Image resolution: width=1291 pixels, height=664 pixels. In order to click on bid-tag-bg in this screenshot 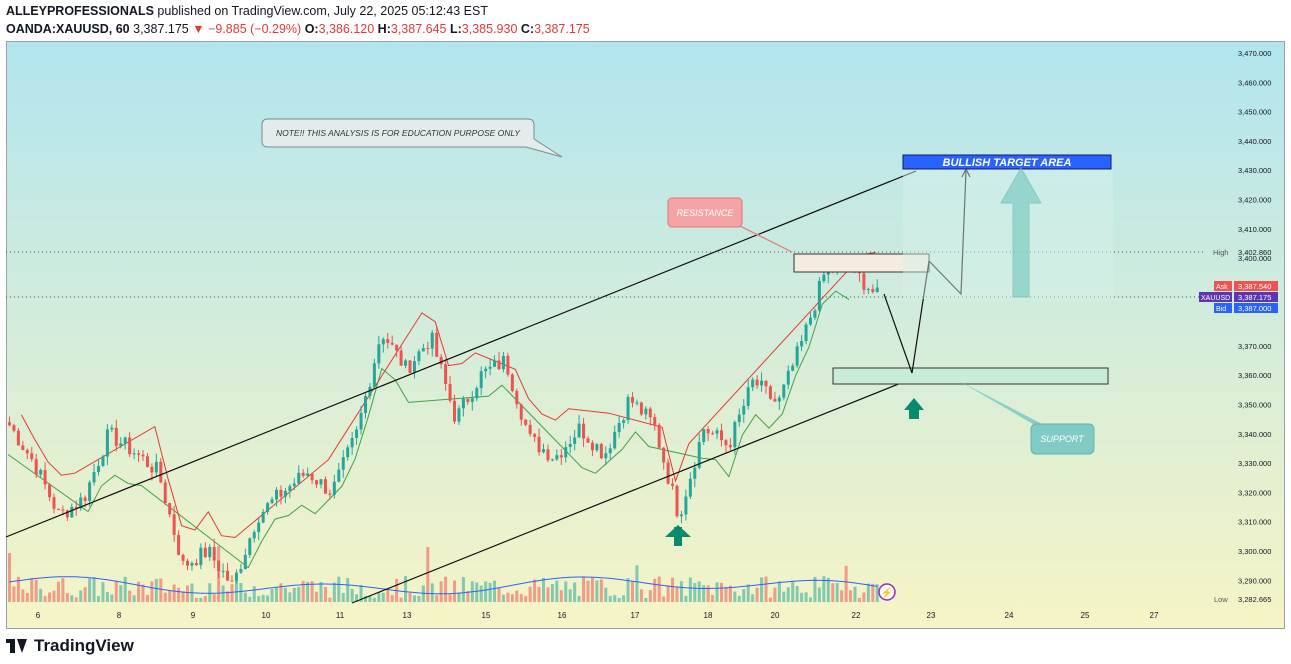, I will do `click(1223, 308)`.